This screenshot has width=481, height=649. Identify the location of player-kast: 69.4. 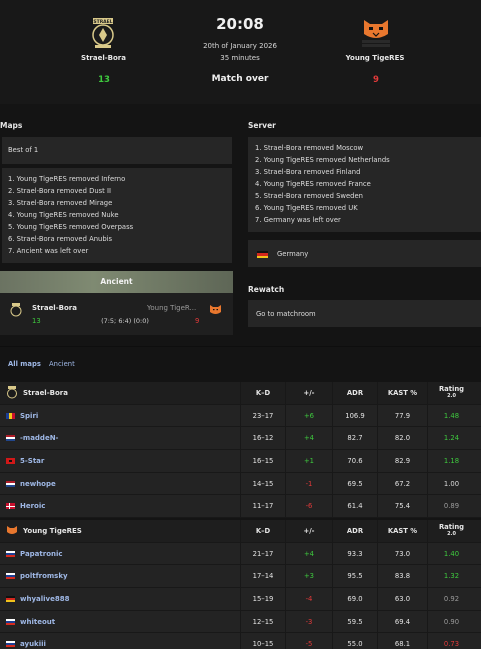
(402, 621).